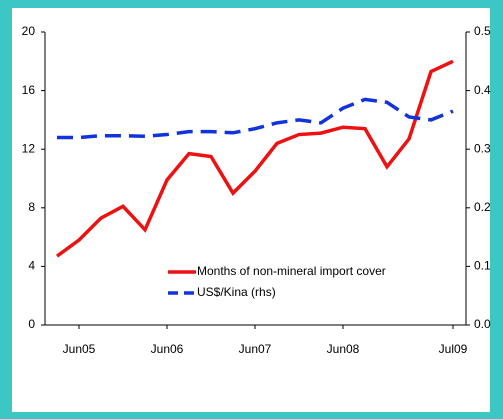 This screenshot has height=419, width=503. Describe the element at coordinates (482, 324) in the screenshot. I see `y2-tick-label: 0.0` at that location.